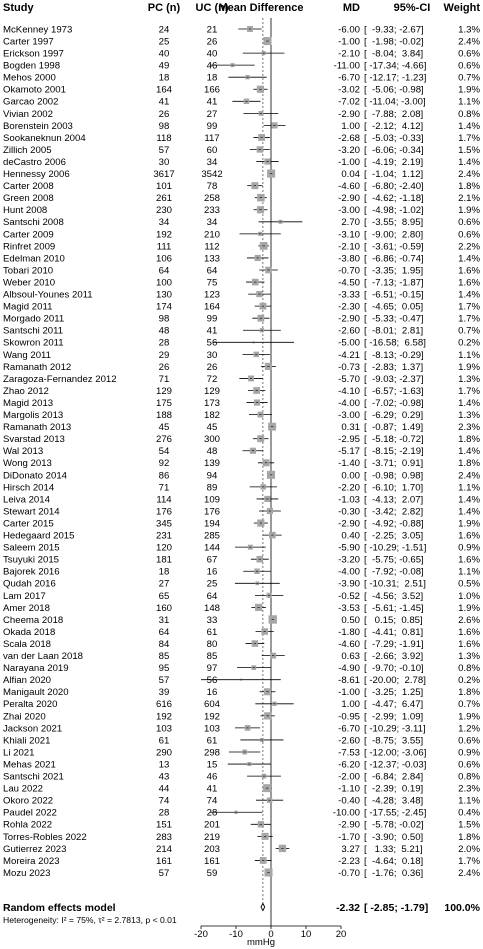 This screenshot has width=483, height=949. I want to click on weight-value: 1.6%, so click(469, 644).